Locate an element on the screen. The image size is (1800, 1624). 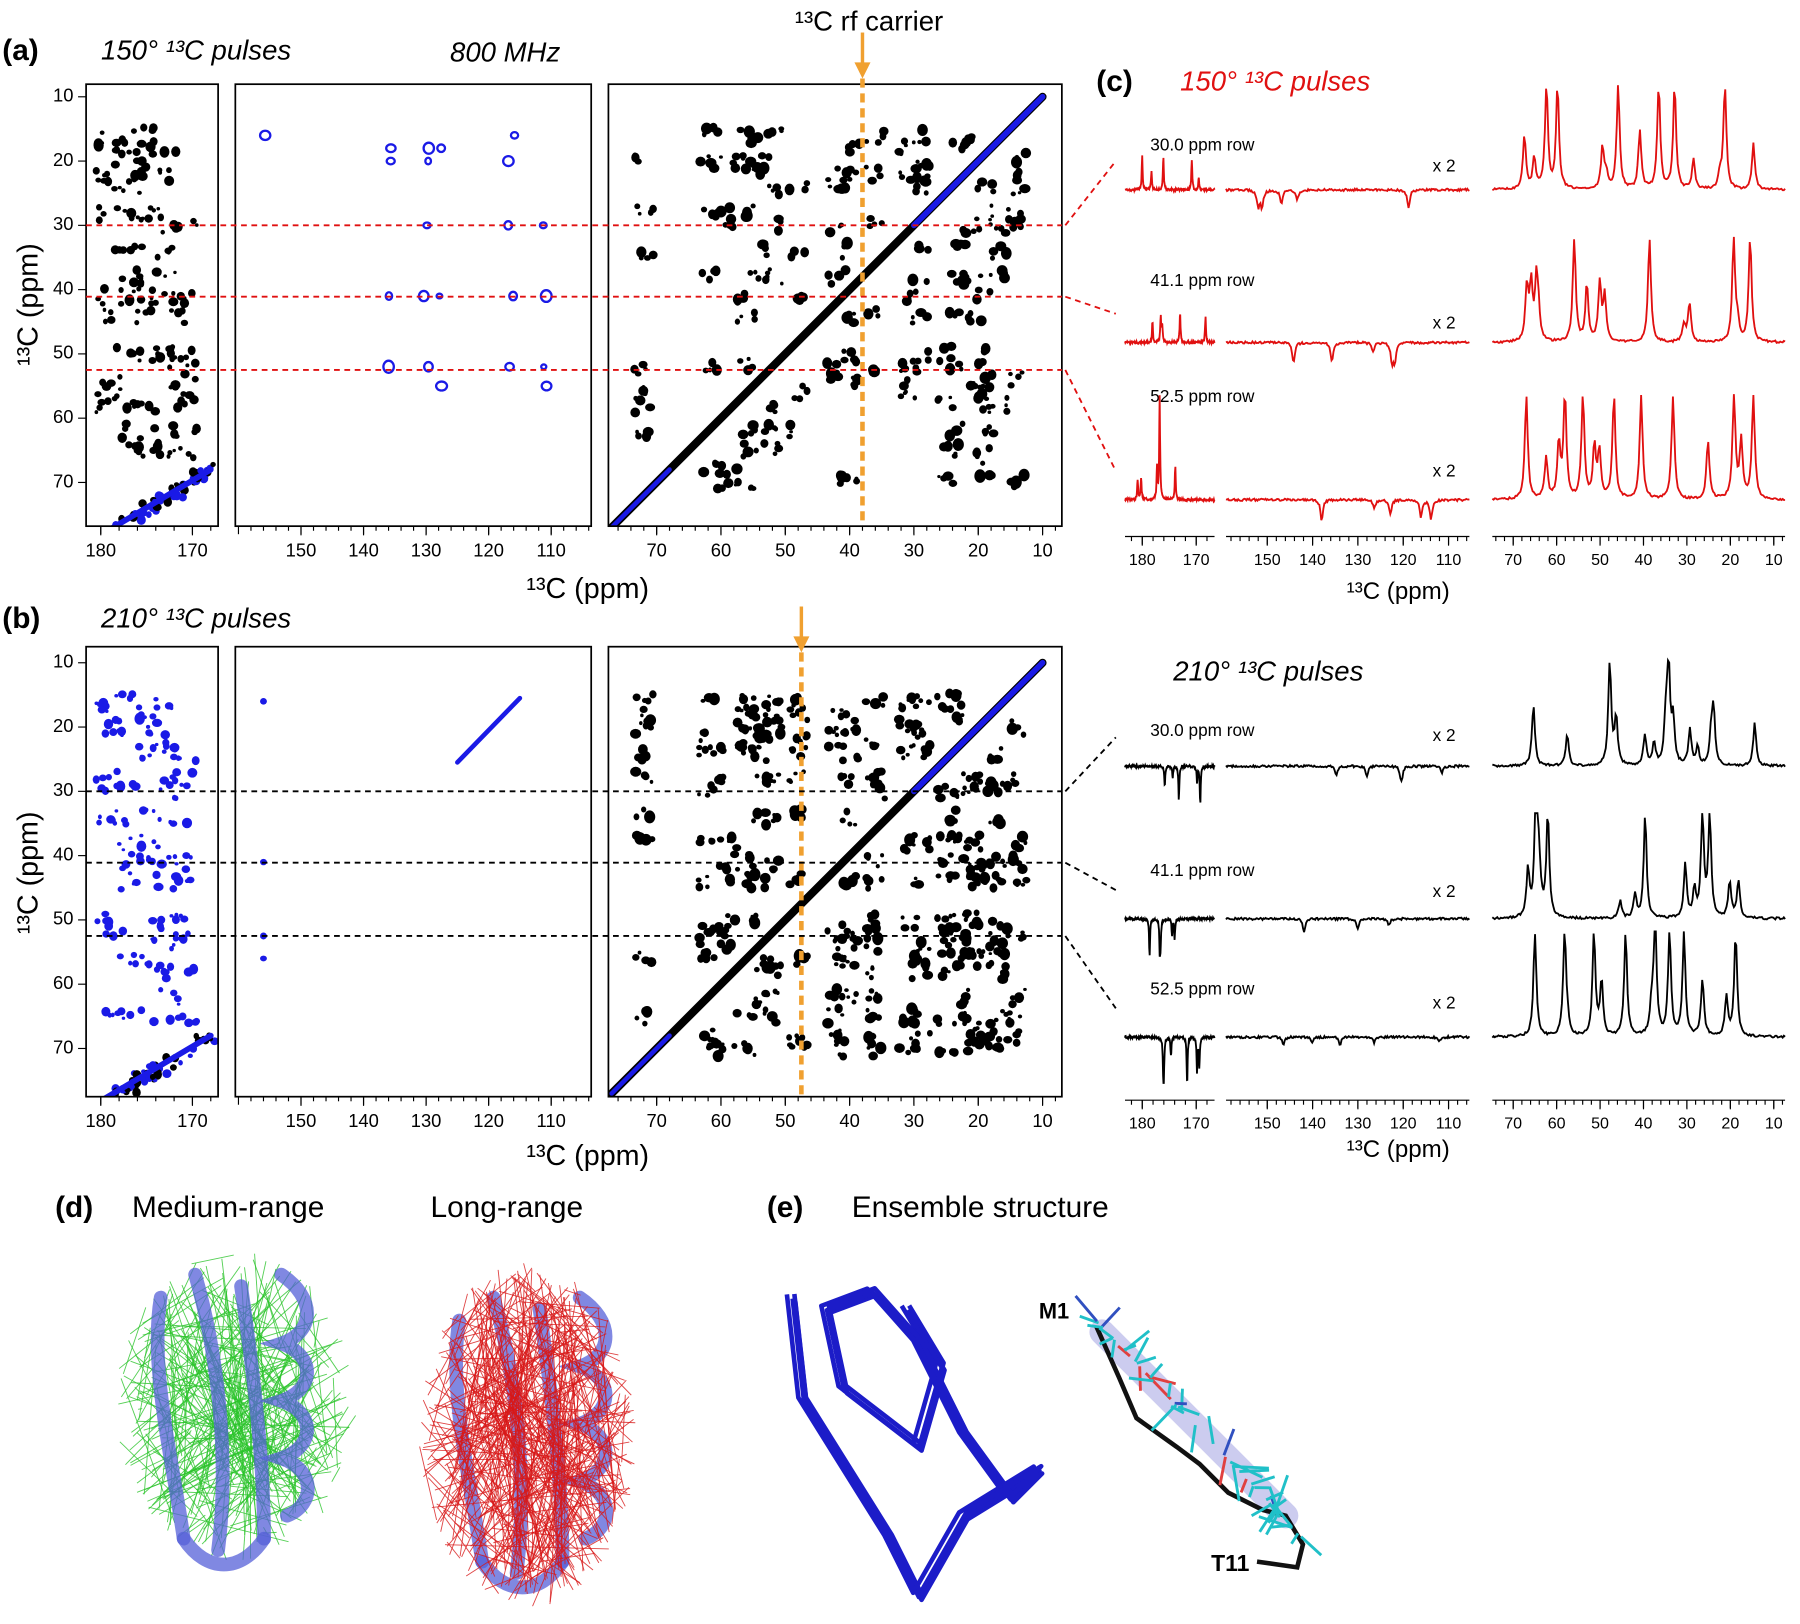
x-tick-label: 110 is located at coordinates (1449, 1123).